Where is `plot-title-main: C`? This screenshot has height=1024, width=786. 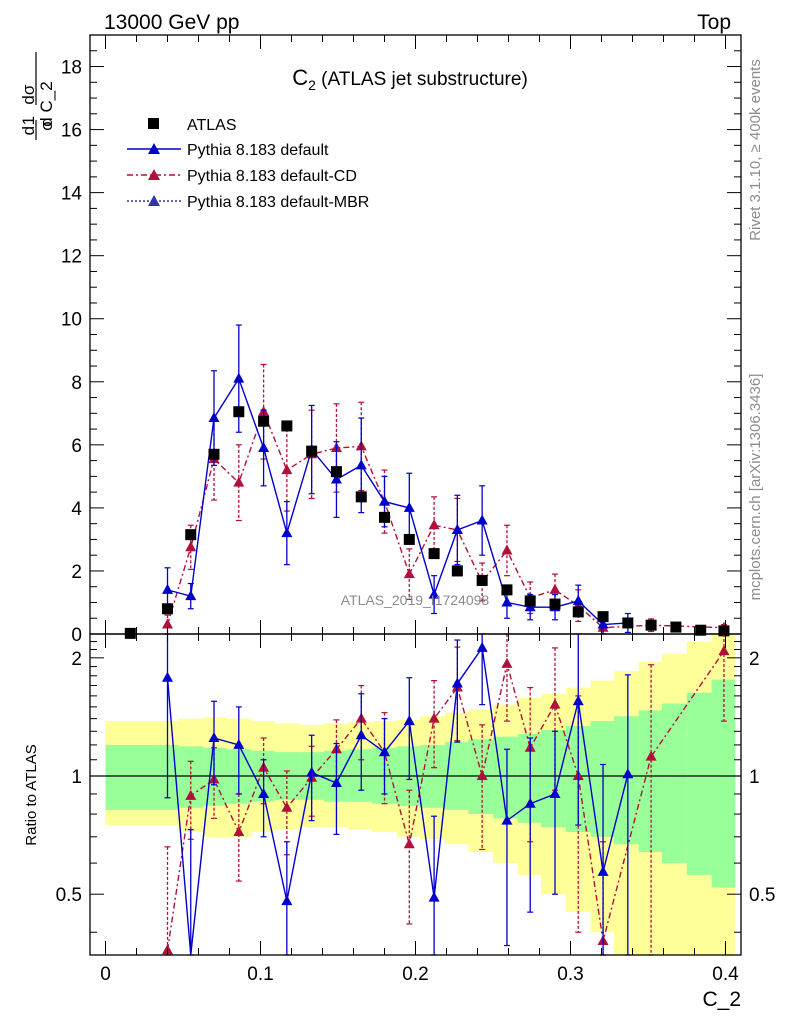 plot-title-main: C is located at coordinates (300, 77).